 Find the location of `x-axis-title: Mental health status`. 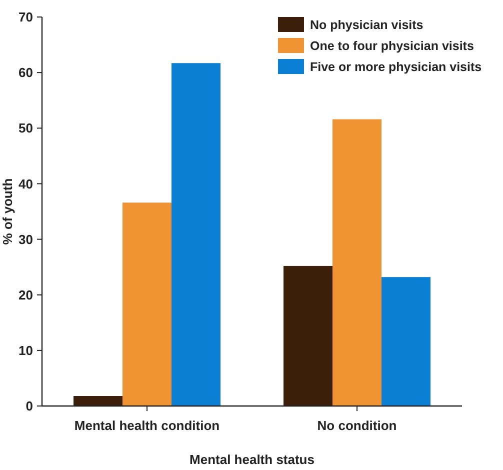

x-axis-title: Mental health status is located at coordinates (252, 459).